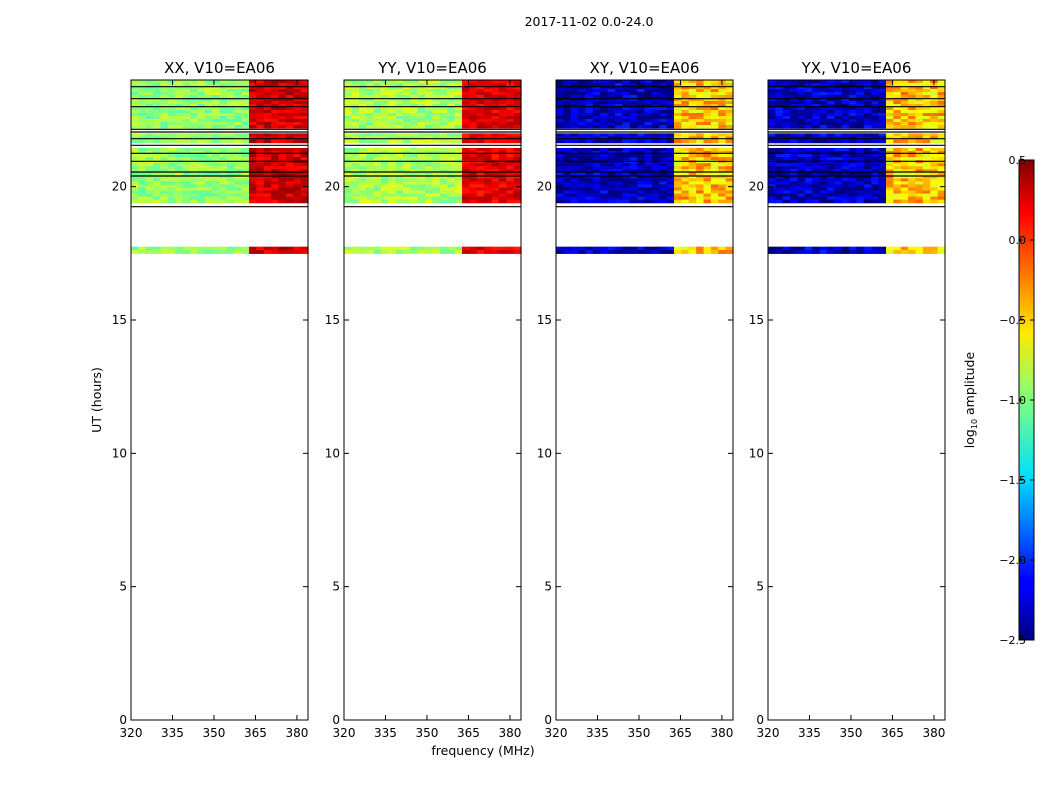 This screenshot has width=1050, height=800. I want to click on colorbar-tick-label: −1.5, so click(1012, 480).